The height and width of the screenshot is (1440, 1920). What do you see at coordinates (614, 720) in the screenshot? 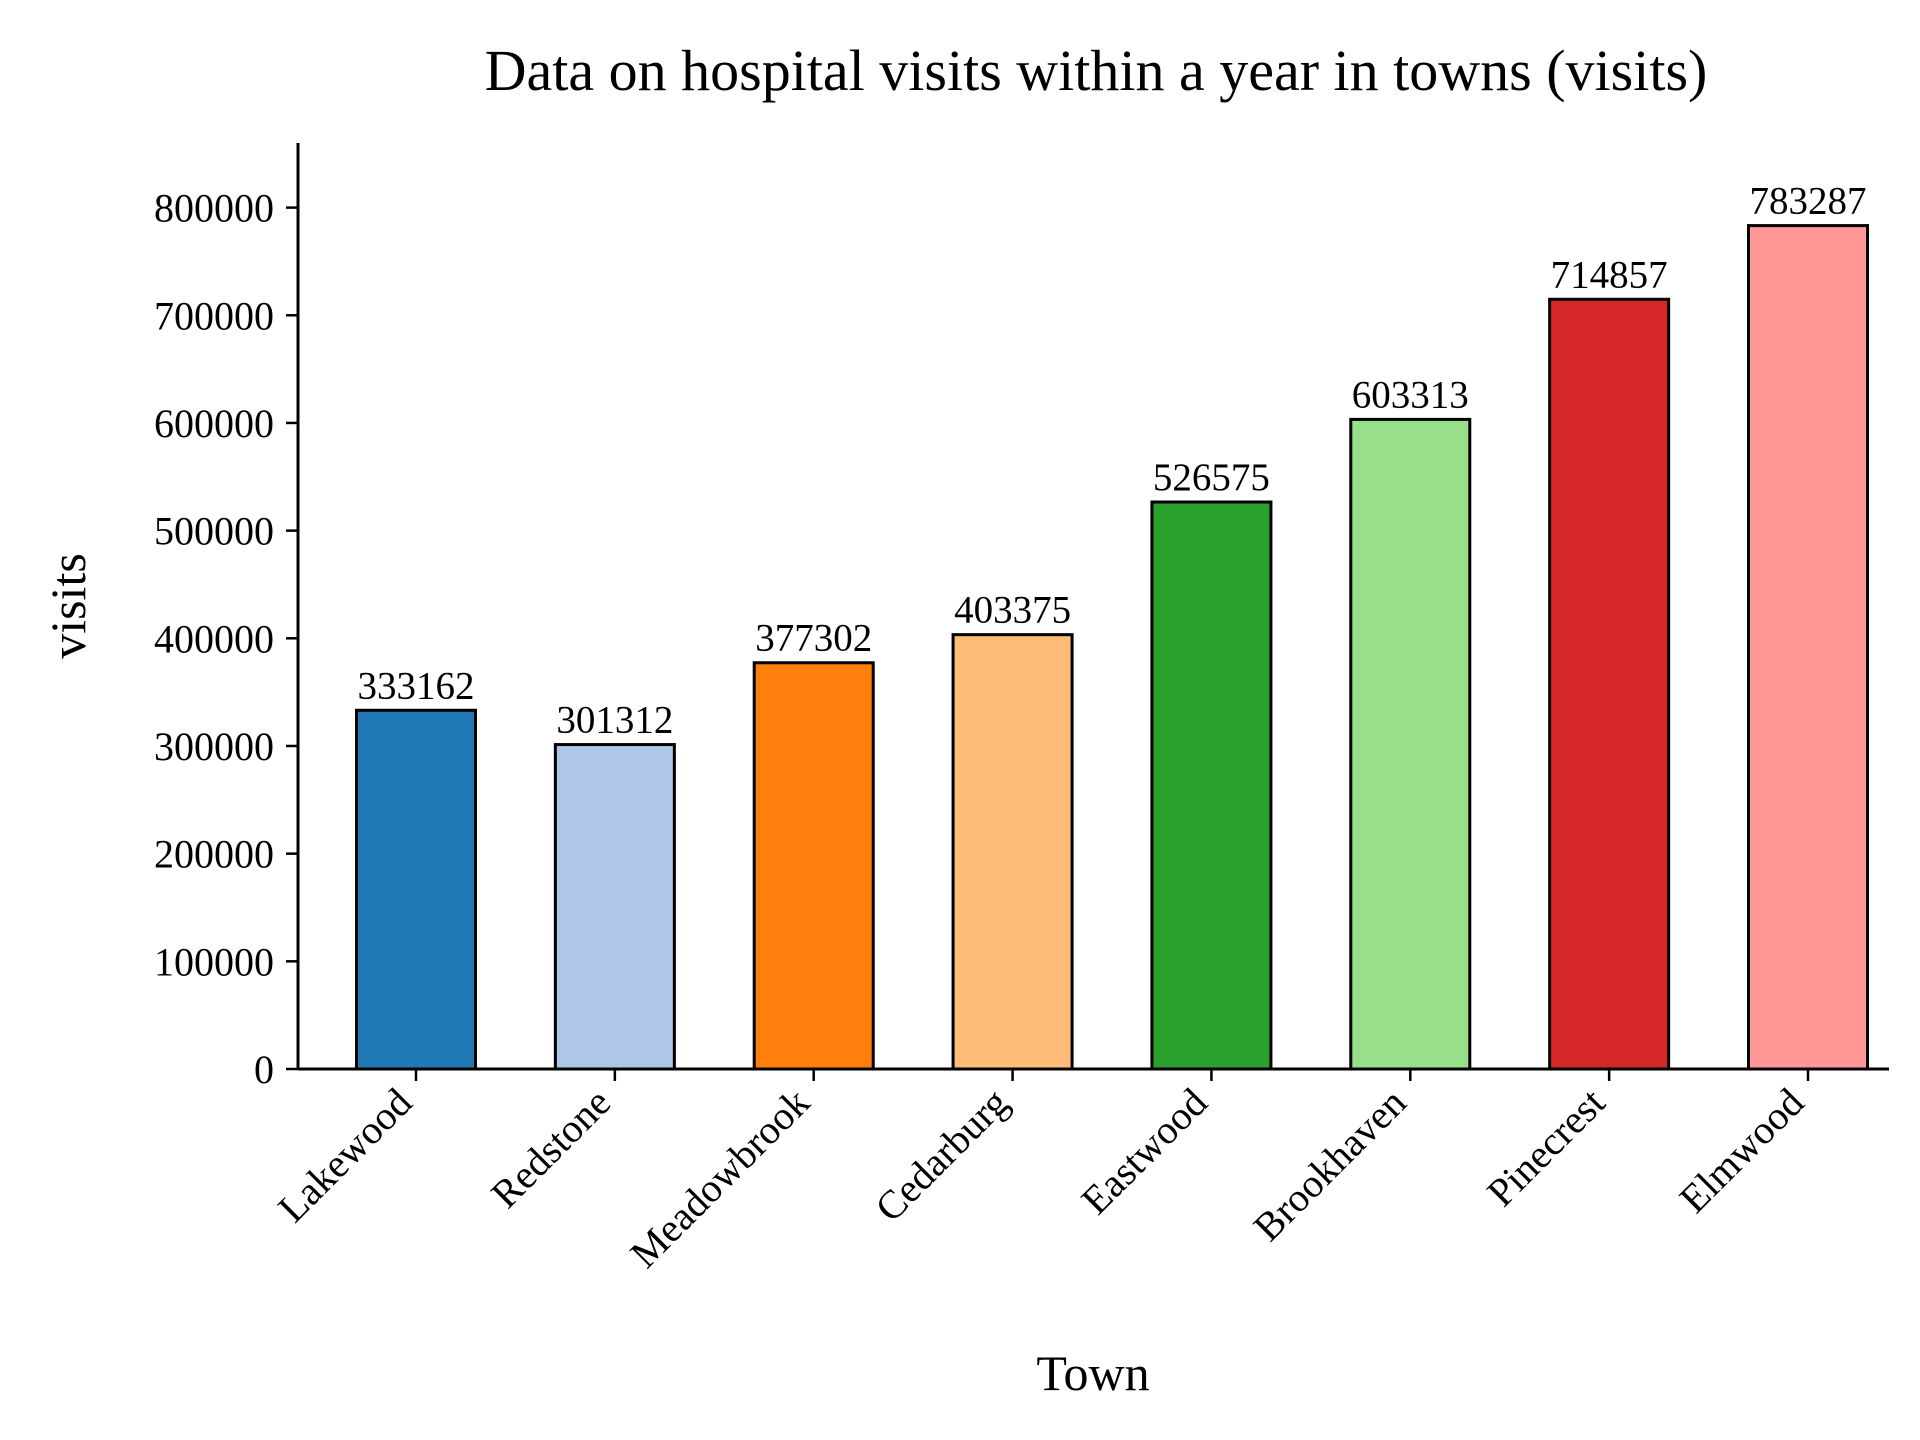
I see `value-label-redstone: 301312` at bounding box center [614, 720].